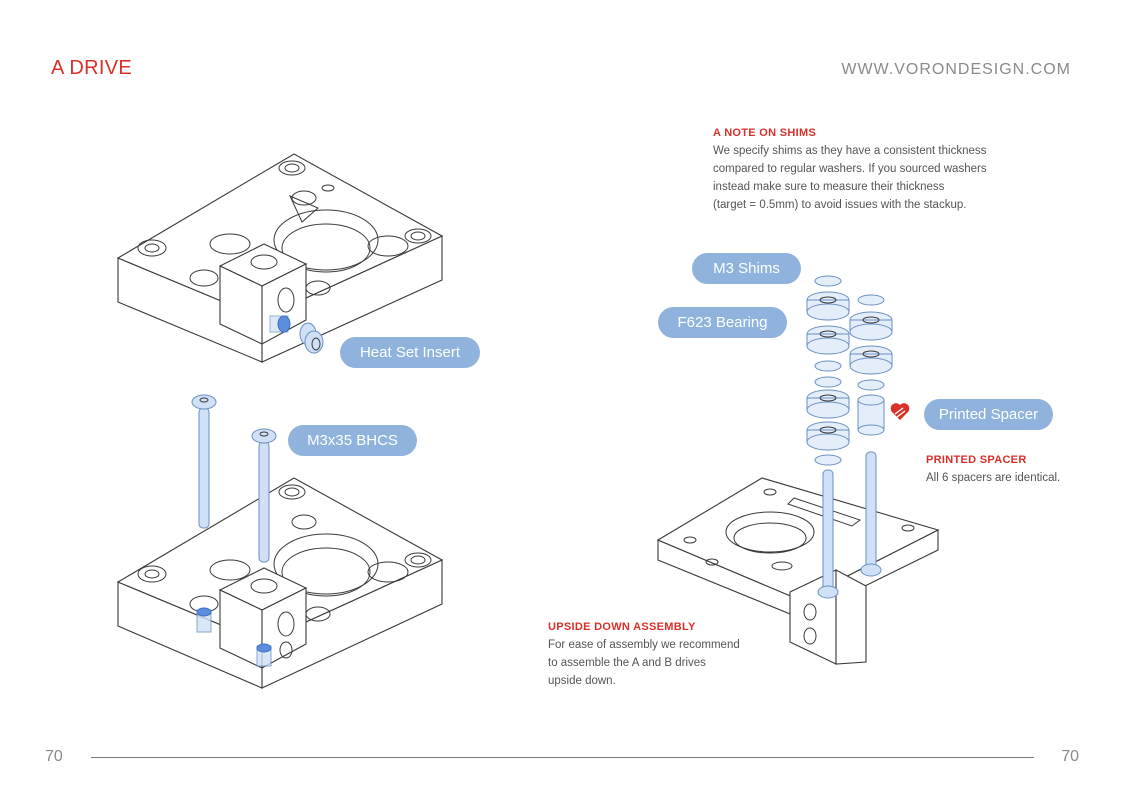  Describe the element at coordinates (280, 258) in the screenshot. I see `drive-block-top` at that location.